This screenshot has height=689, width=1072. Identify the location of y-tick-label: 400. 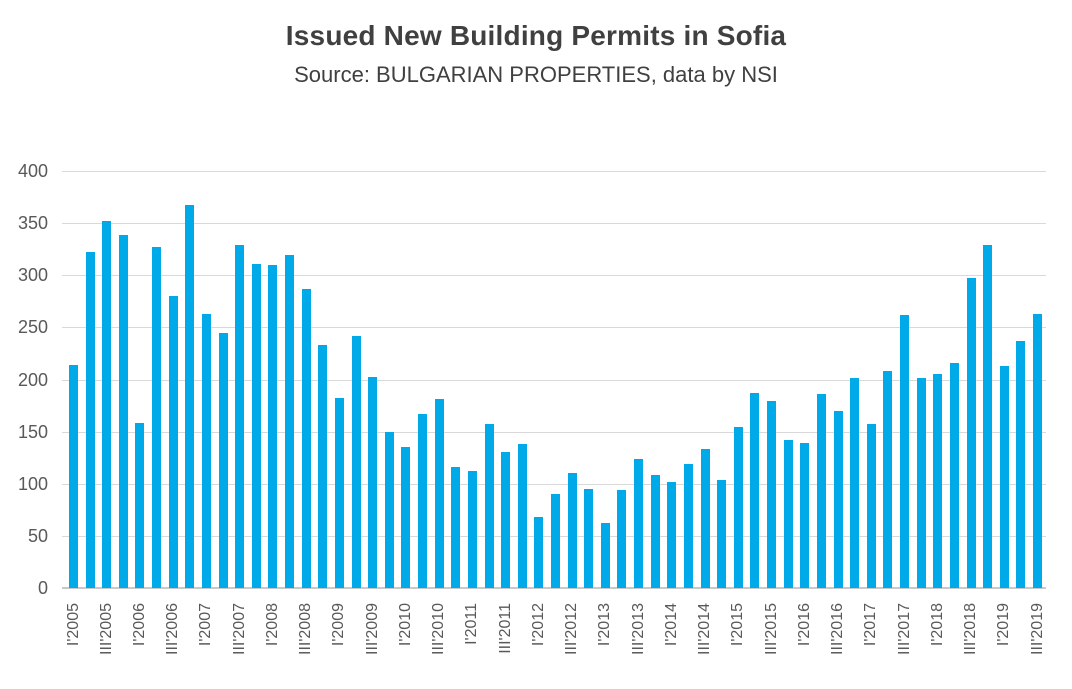
(32, 171).